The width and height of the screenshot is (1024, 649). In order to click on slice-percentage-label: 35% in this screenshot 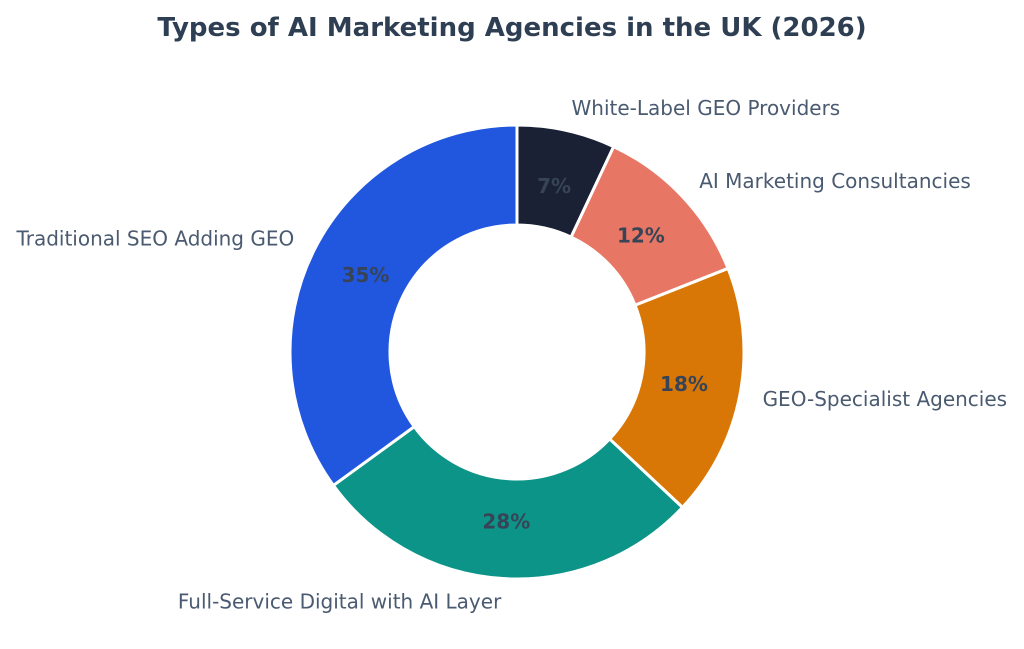, I will do `click(366, 275)`.